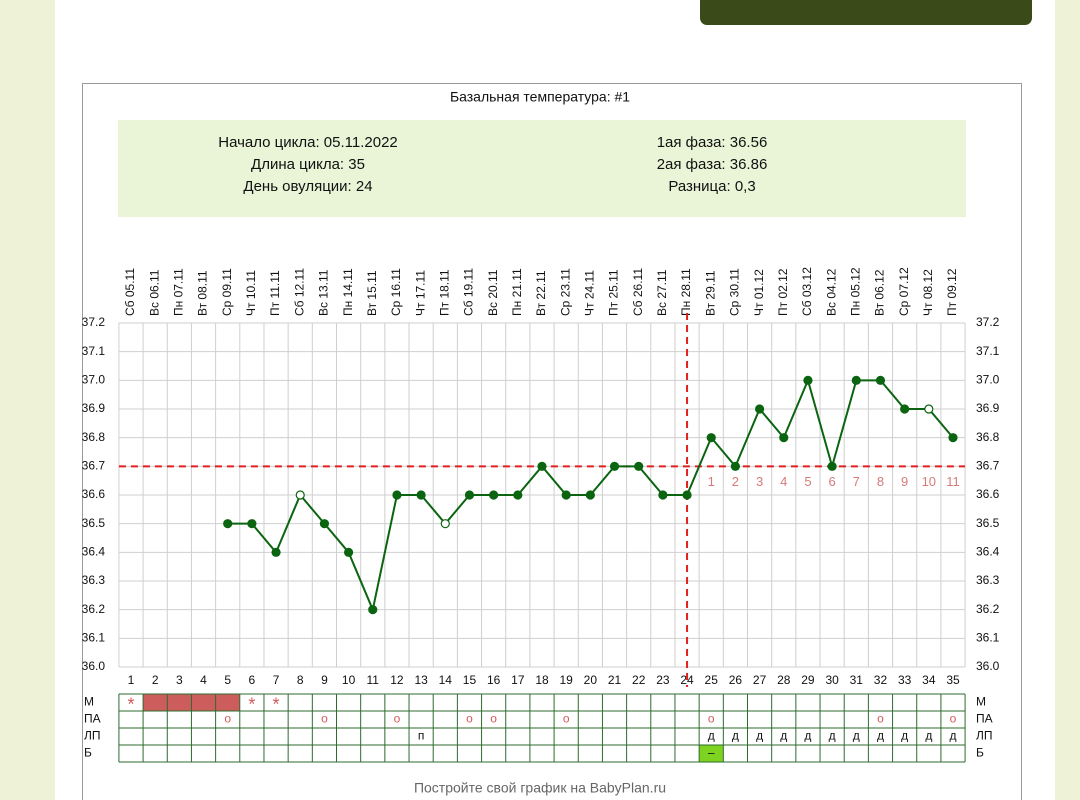  What do you see at coordinates (807, 291) in the screenshot?
I see `date-label: Сб 03.12` at bounding box center [807, 291].